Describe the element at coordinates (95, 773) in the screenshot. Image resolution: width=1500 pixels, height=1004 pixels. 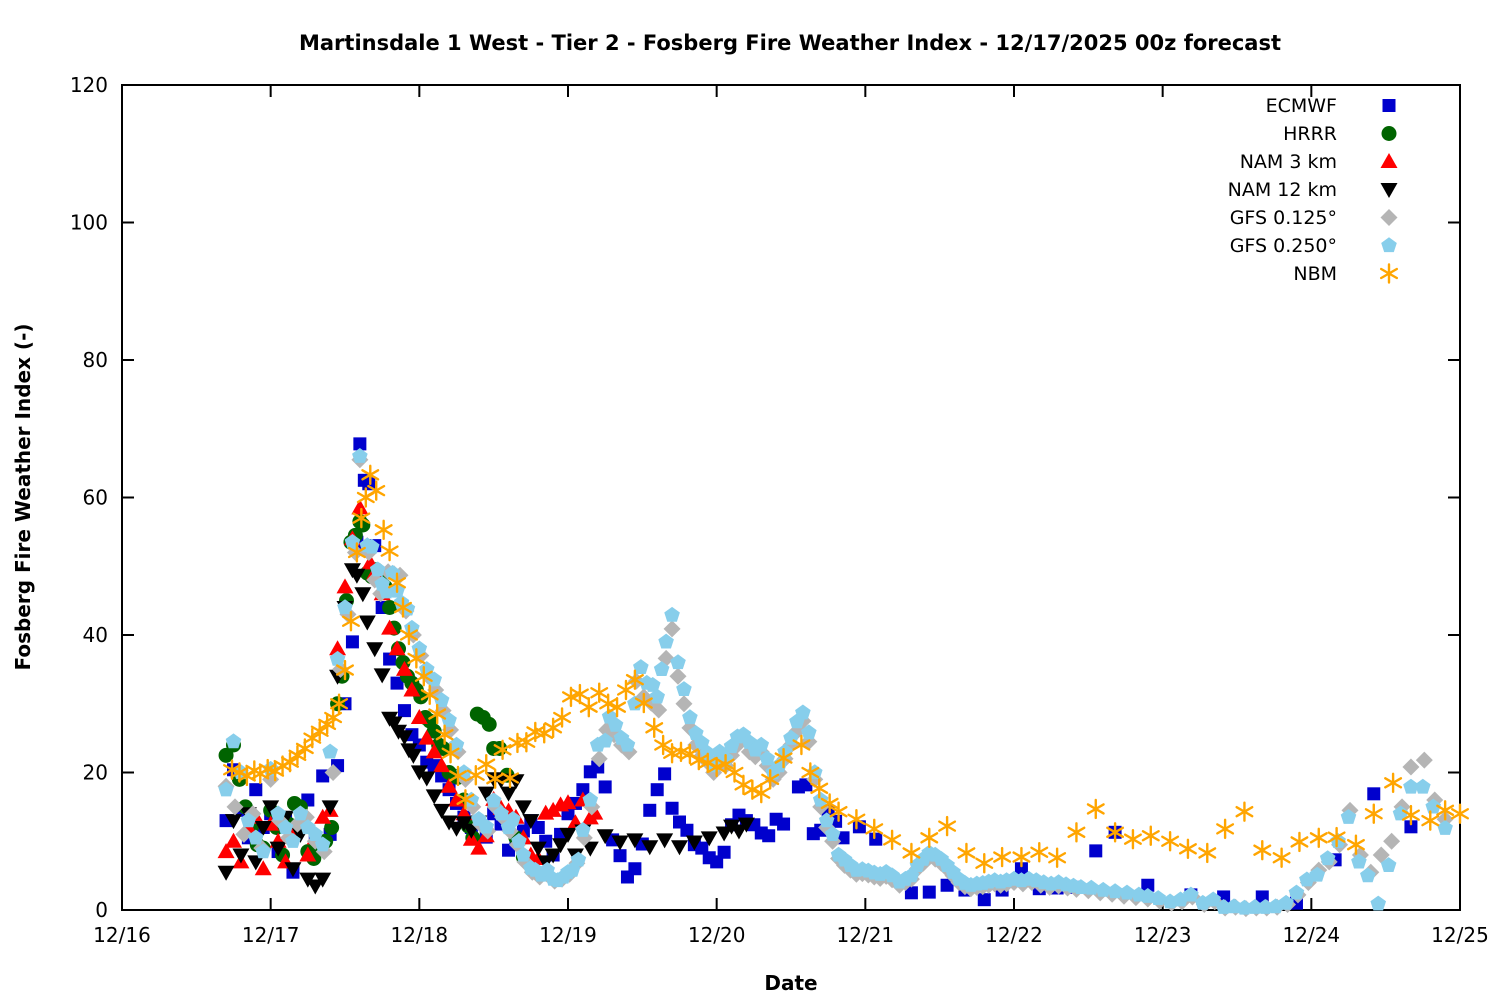
I see `y-tick-label: 20` at that location.